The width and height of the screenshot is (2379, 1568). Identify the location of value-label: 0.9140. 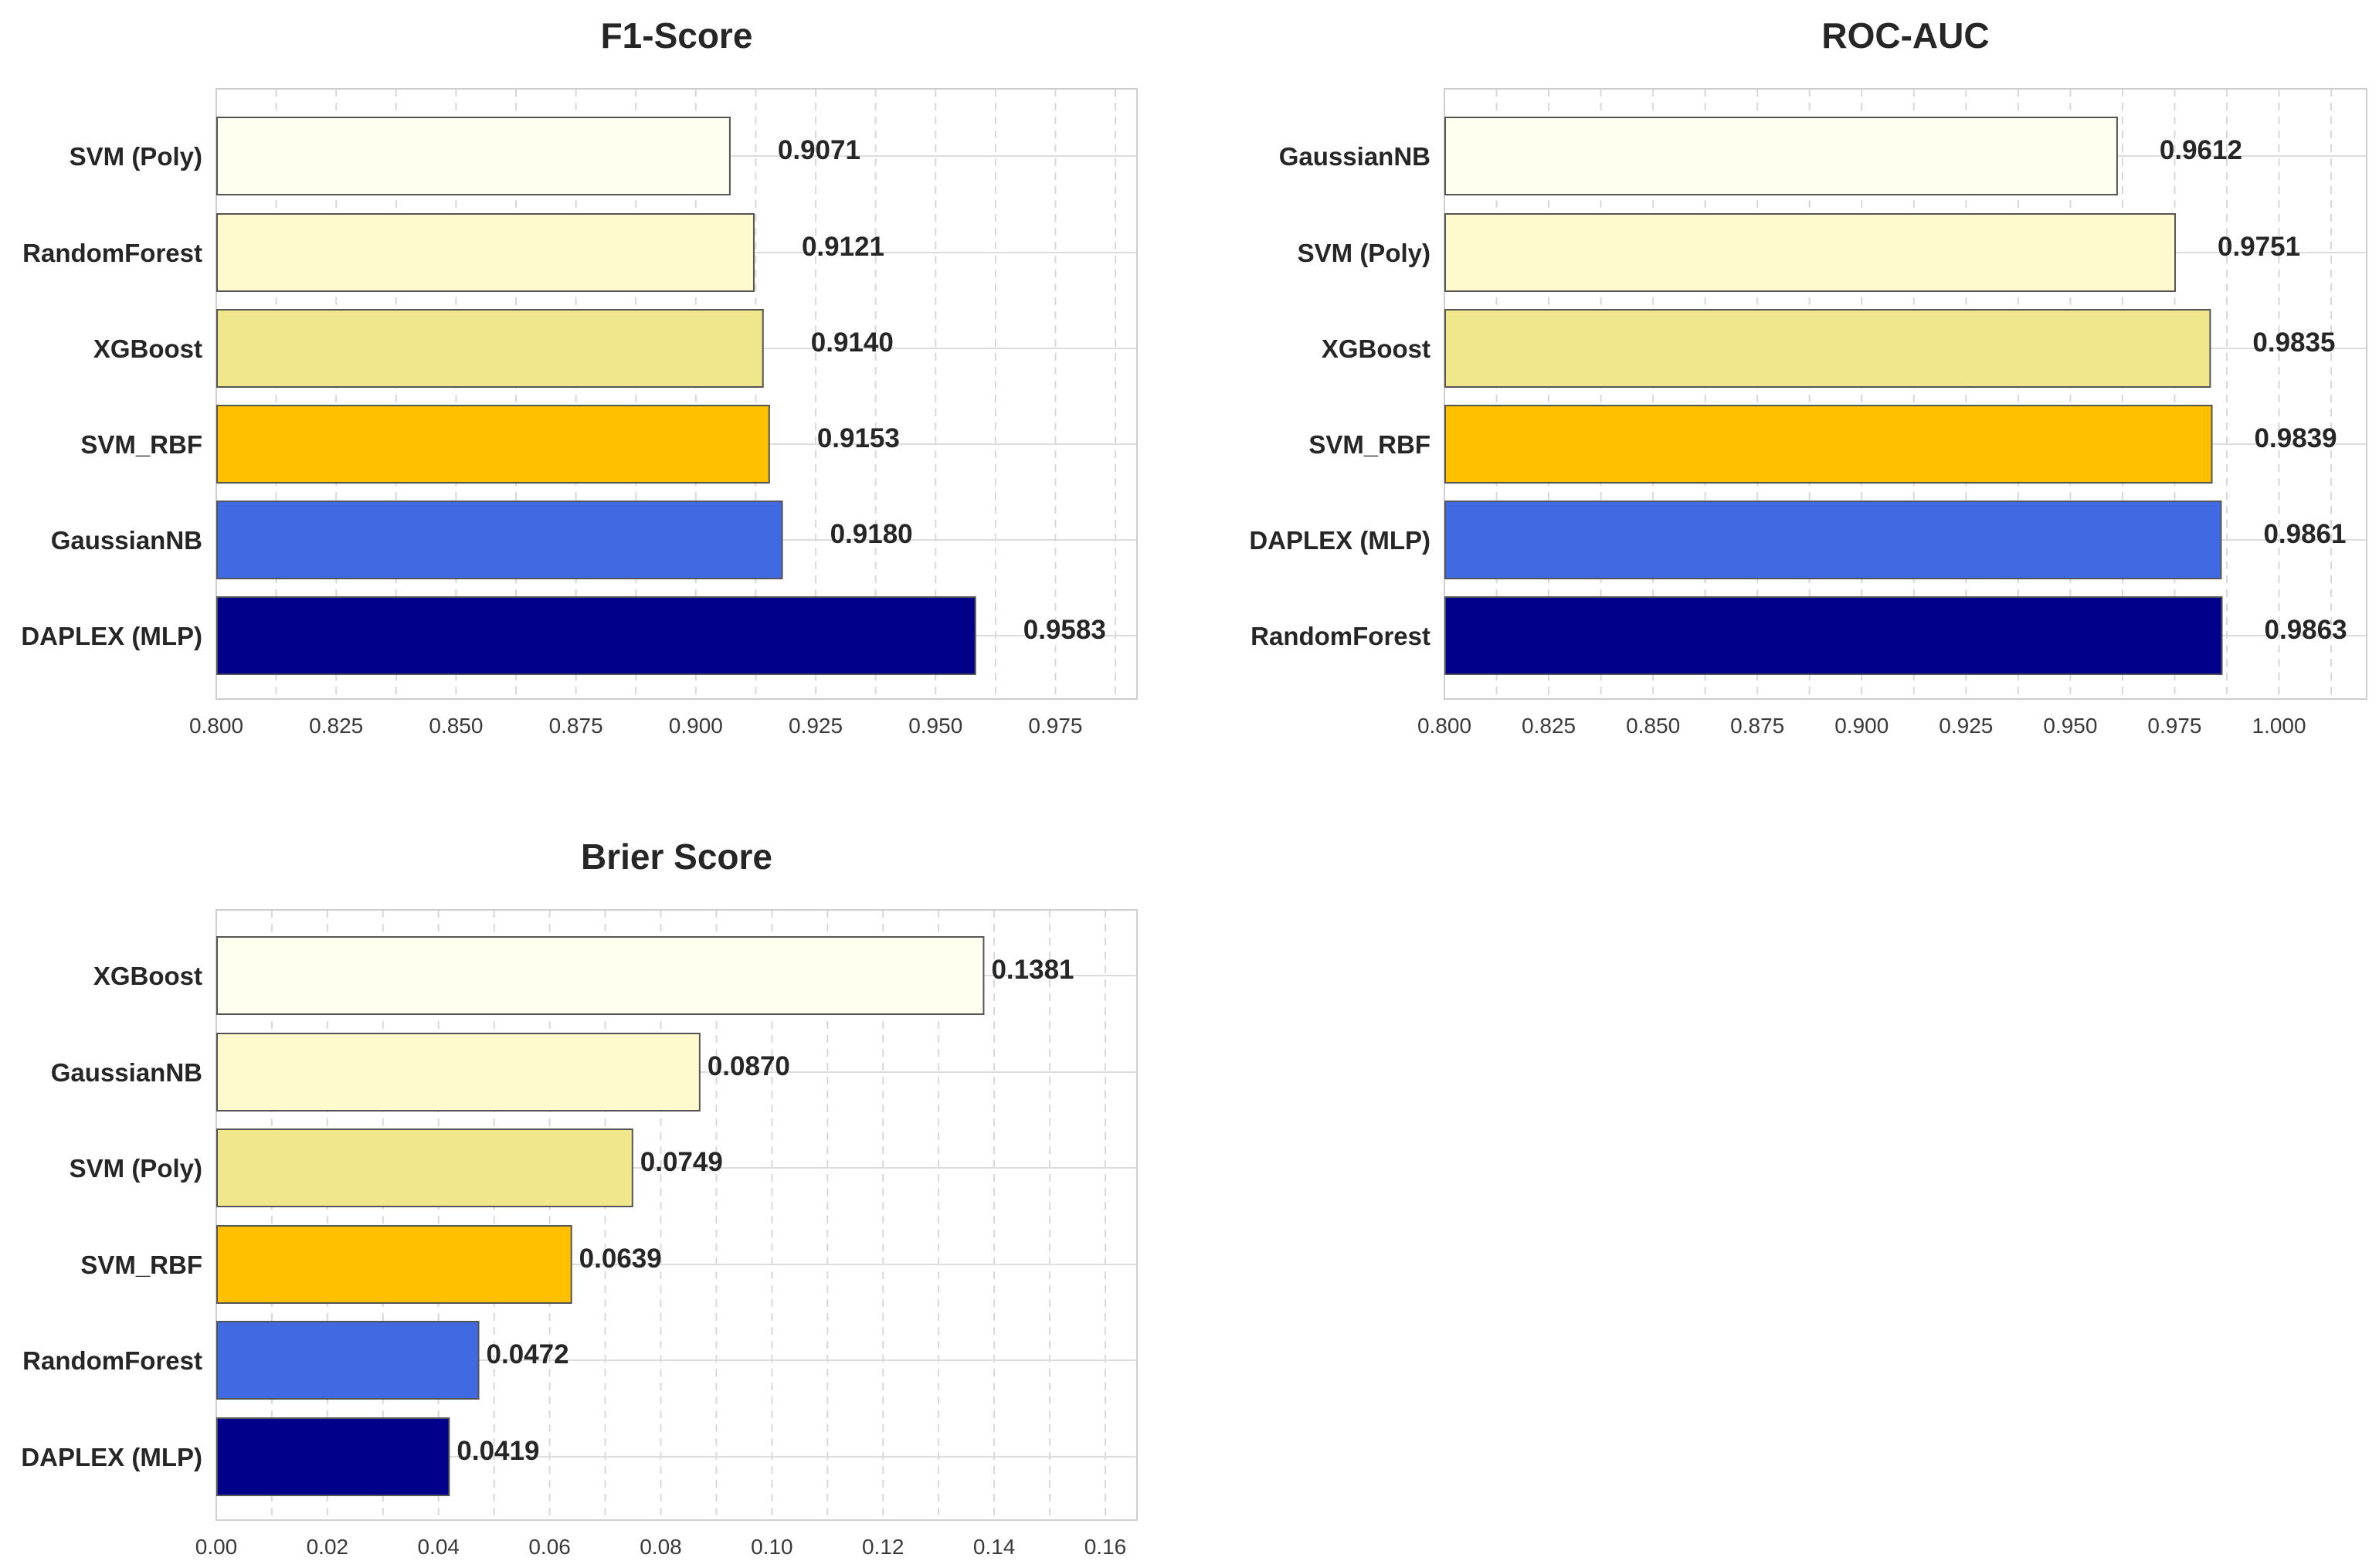
(853, 343).